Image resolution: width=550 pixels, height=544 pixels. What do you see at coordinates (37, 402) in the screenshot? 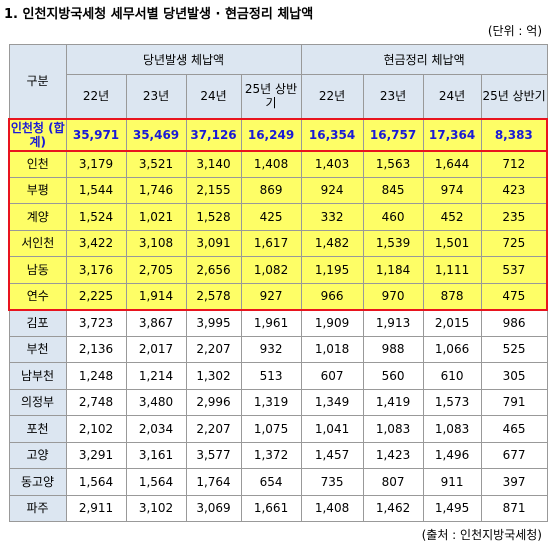
I see `row-label: 의정부` at bounding box center [37, 402].